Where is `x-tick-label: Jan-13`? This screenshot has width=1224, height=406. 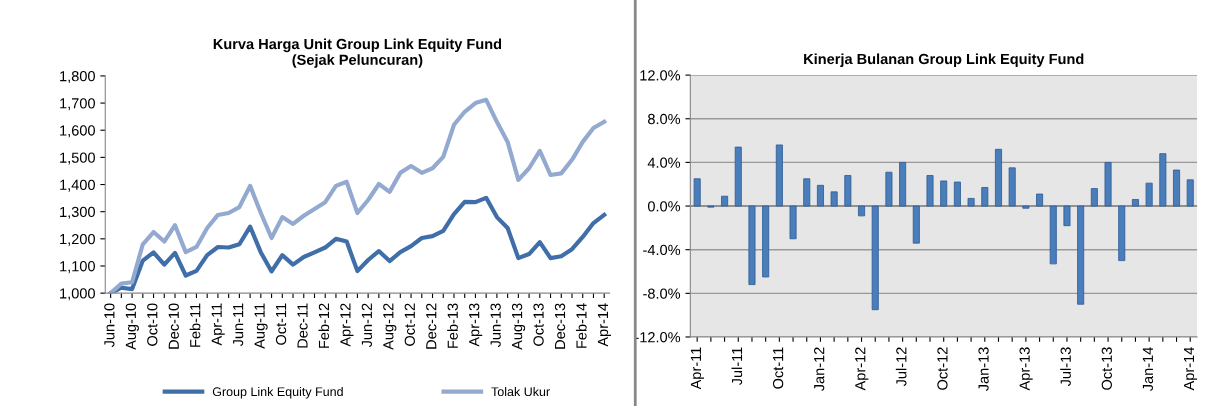
x-tick-label: Jan-13 is located at coordinates (983, 369).